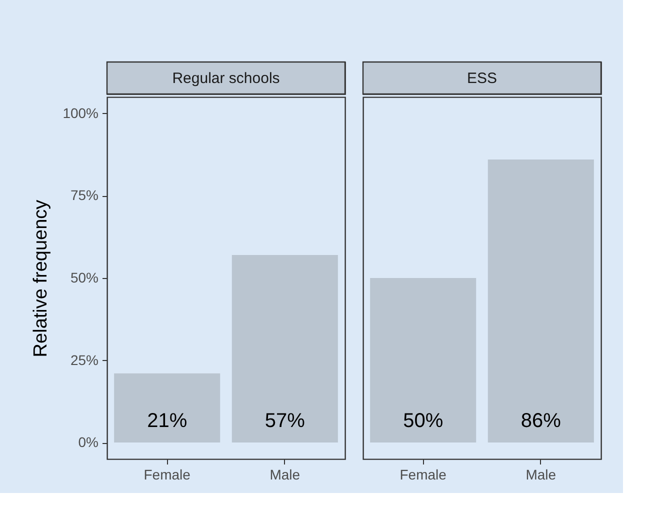  What do you see at coordinates (167, 421) in the screenshot?
I see `data-label: 21%` at bounding box center [167, 421].